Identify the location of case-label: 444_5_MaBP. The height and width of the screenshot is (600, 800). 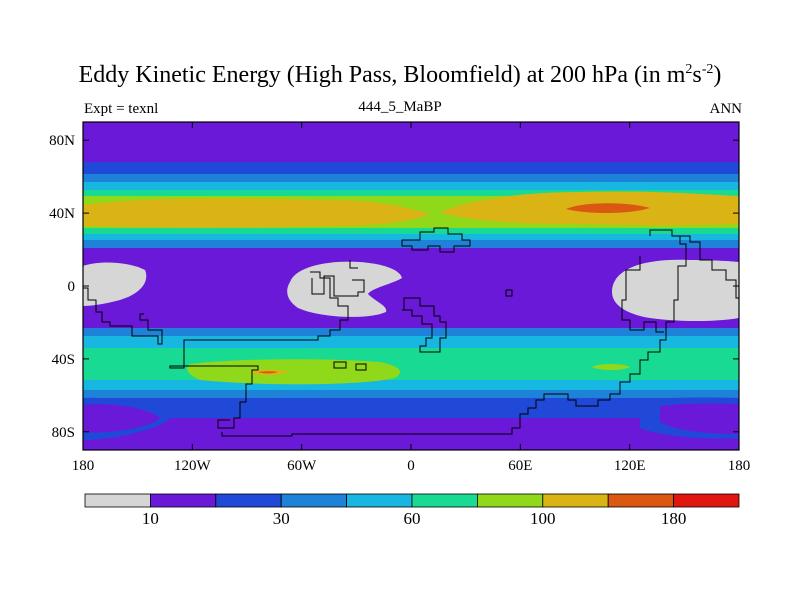
(400, 107).